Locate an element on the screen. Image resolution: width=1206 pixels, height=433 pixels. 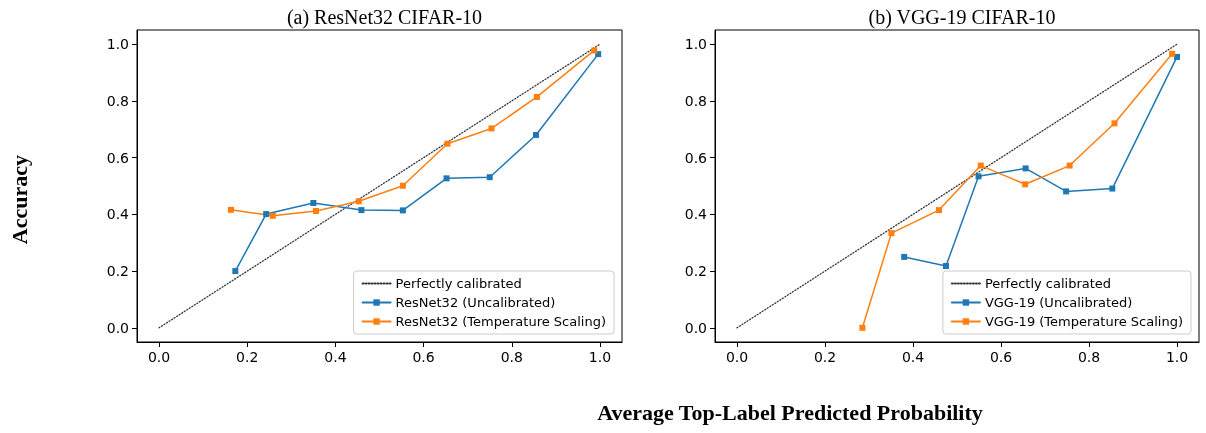
legend-label: VGG-19 (Temperature Scaling) is located at coordinates (1084, 321).